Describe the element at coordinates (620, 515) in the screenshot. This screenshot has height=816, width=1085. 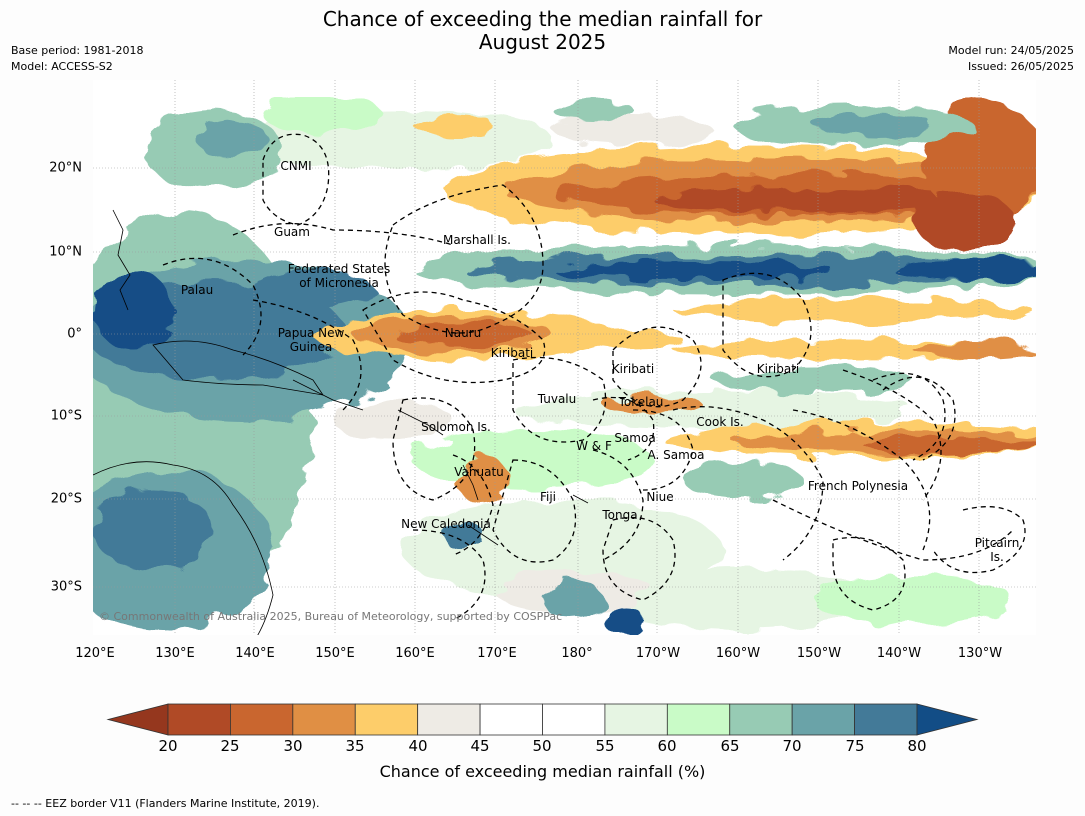
I see `place-label: Tonga` at that location.